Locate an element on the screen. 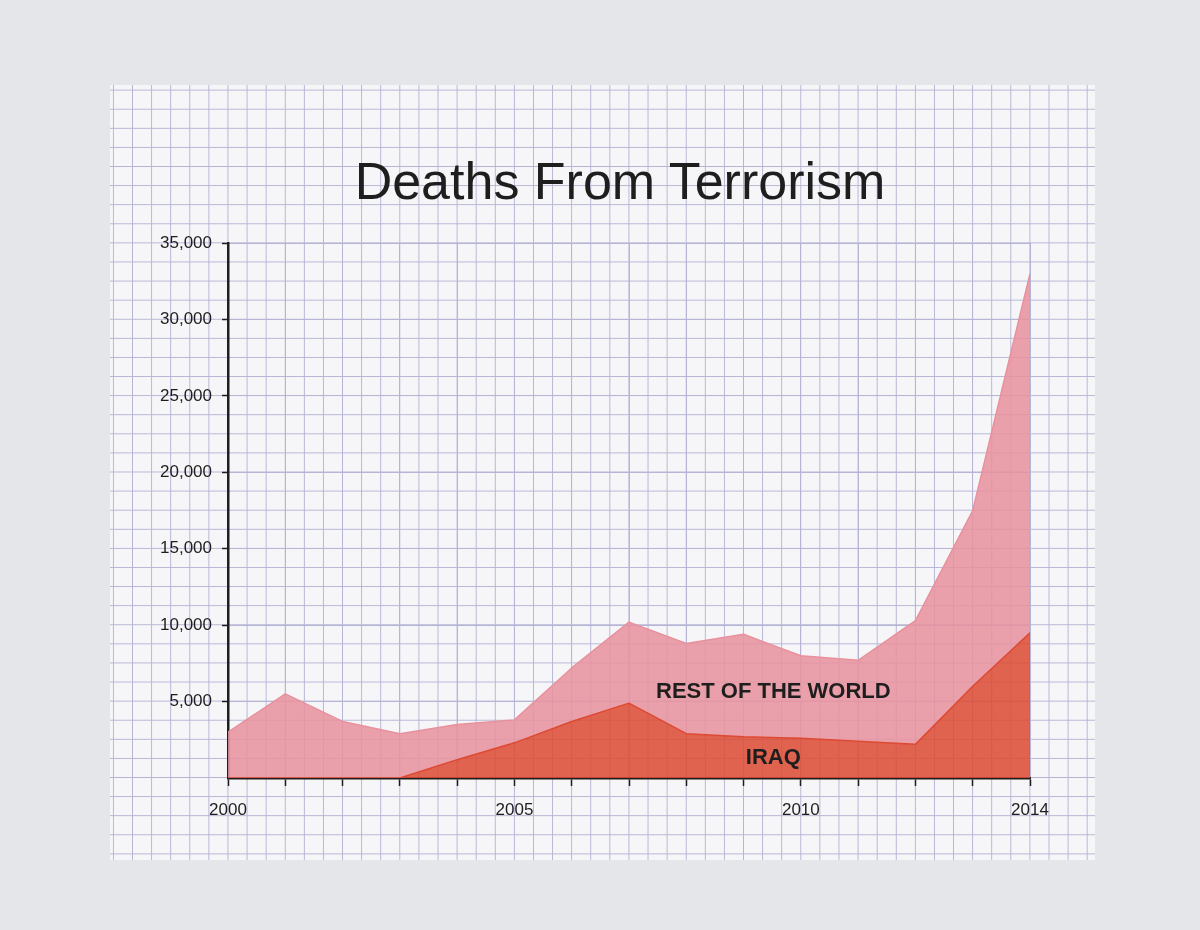 Image resolution: width=1200 pixels, height=930 pixels. x-tick-label: 2005 is located at coordinates (514, 809).